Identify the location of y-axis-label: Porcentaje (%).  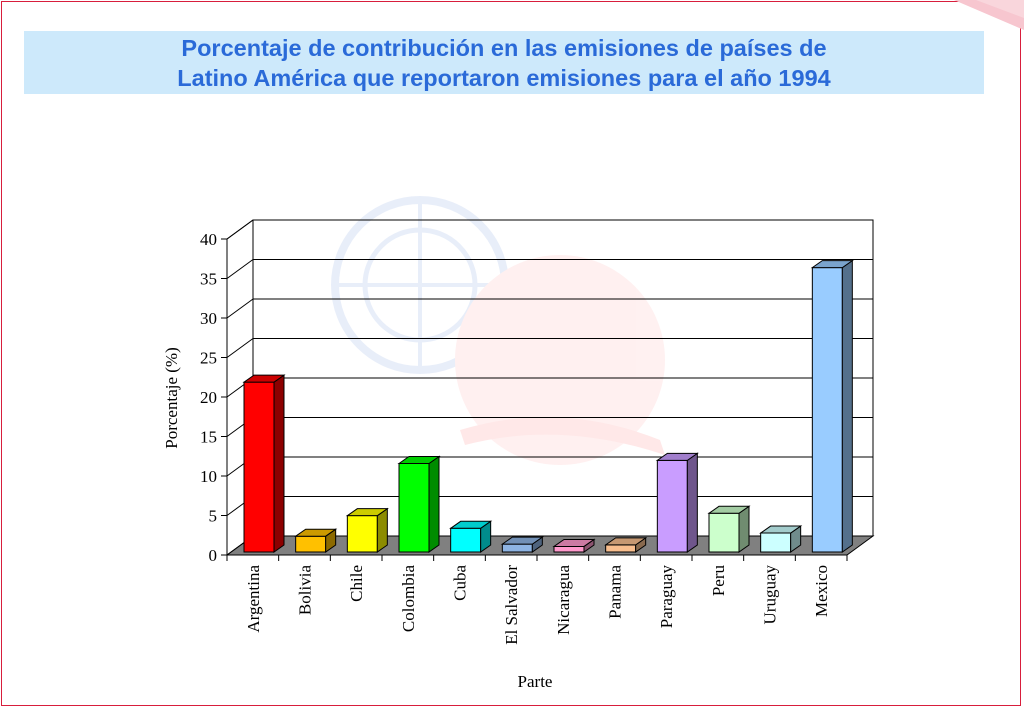
(171, 397).